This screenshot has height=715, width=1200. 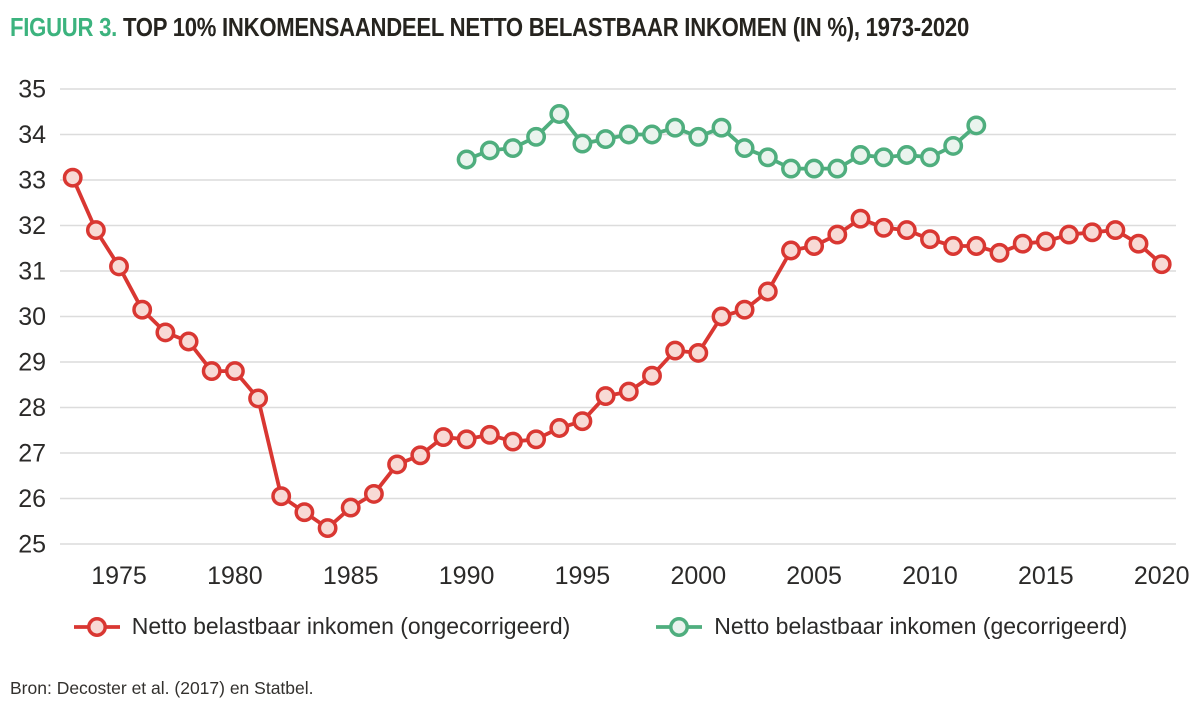 I want to click on x-tick-label: 1995, so click(x=583, y=576).